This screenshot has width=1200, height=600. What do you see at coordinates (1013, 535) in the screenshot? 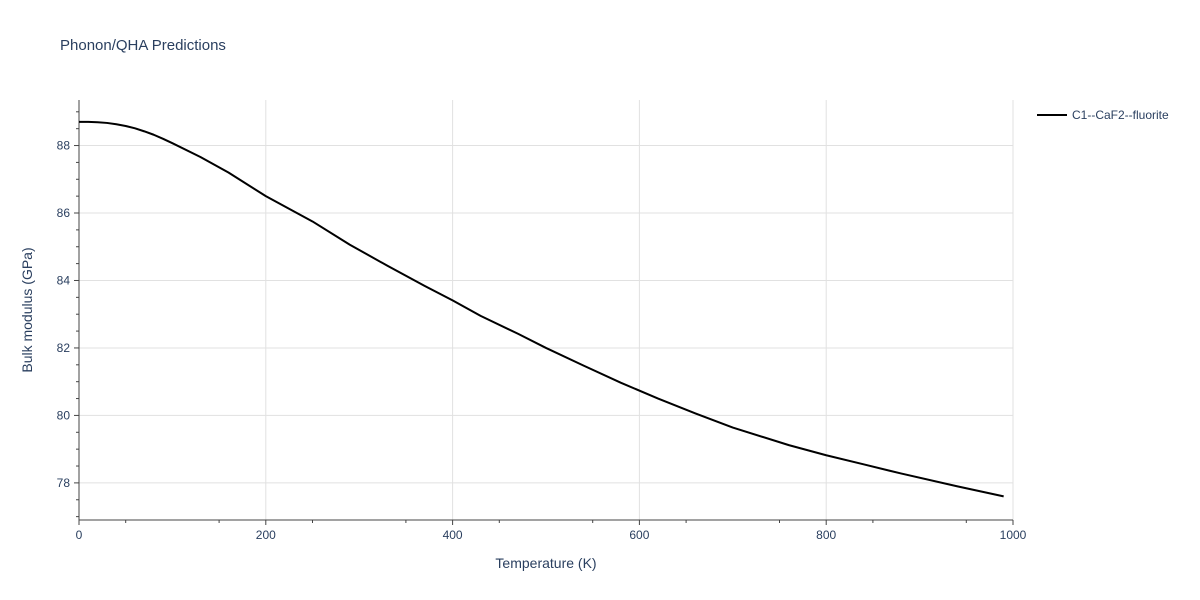
I see `x-tick-label: 1000` at bounding box center [1013, 535].